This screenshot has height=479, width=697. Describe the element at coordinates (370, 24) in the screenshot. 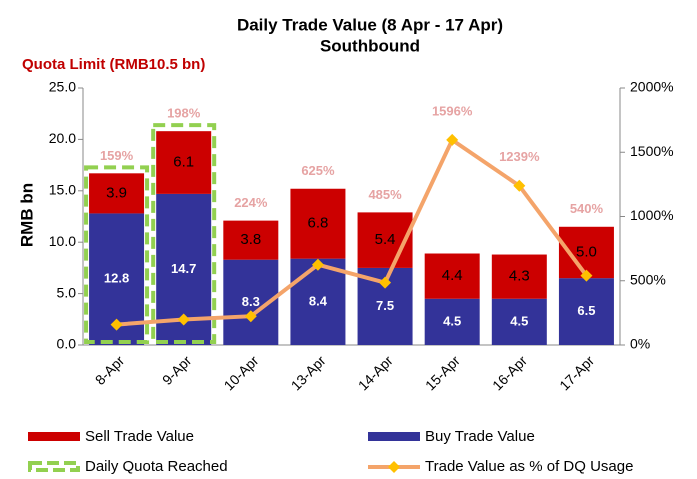

I see `chart-title: Daily Trade Value (8 Apr - 17 Apr)` at that location.